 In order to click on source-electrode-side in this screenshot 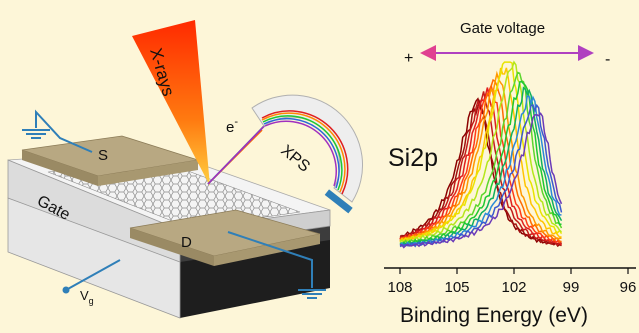, I will do `click(148, 173)`.